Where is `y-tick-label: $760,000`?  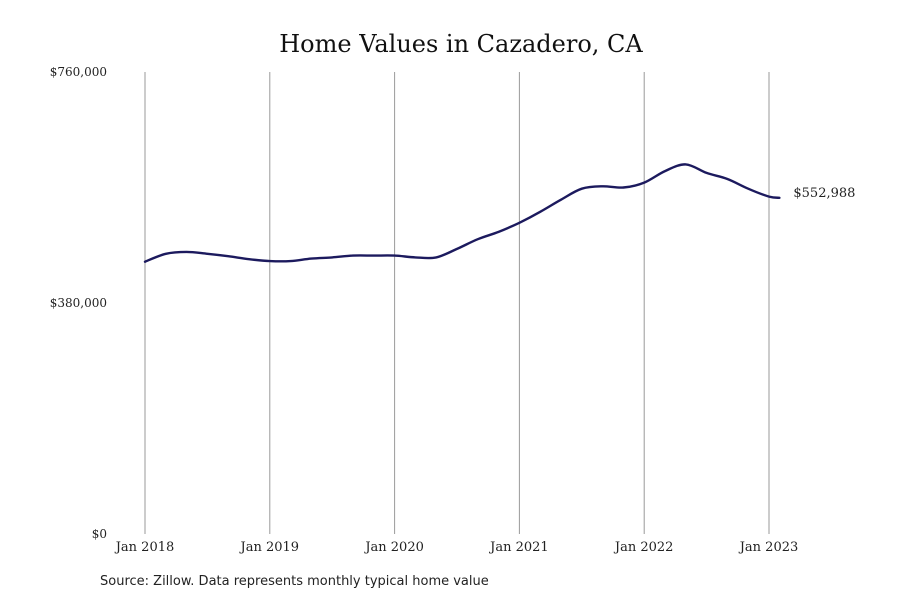
y-tick-label: $760,000 is located at coordinates (78, 72).